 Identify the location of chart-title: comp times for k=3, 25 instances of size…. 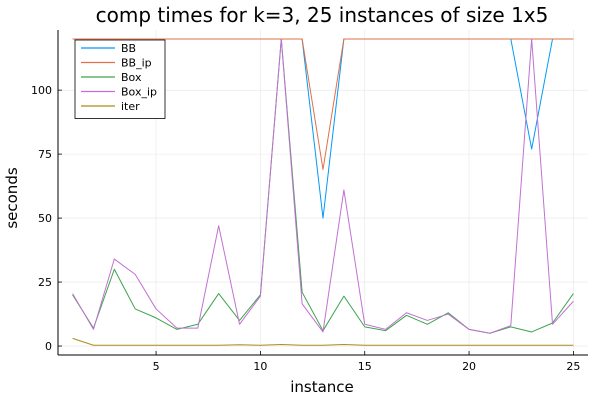
(322, 15).